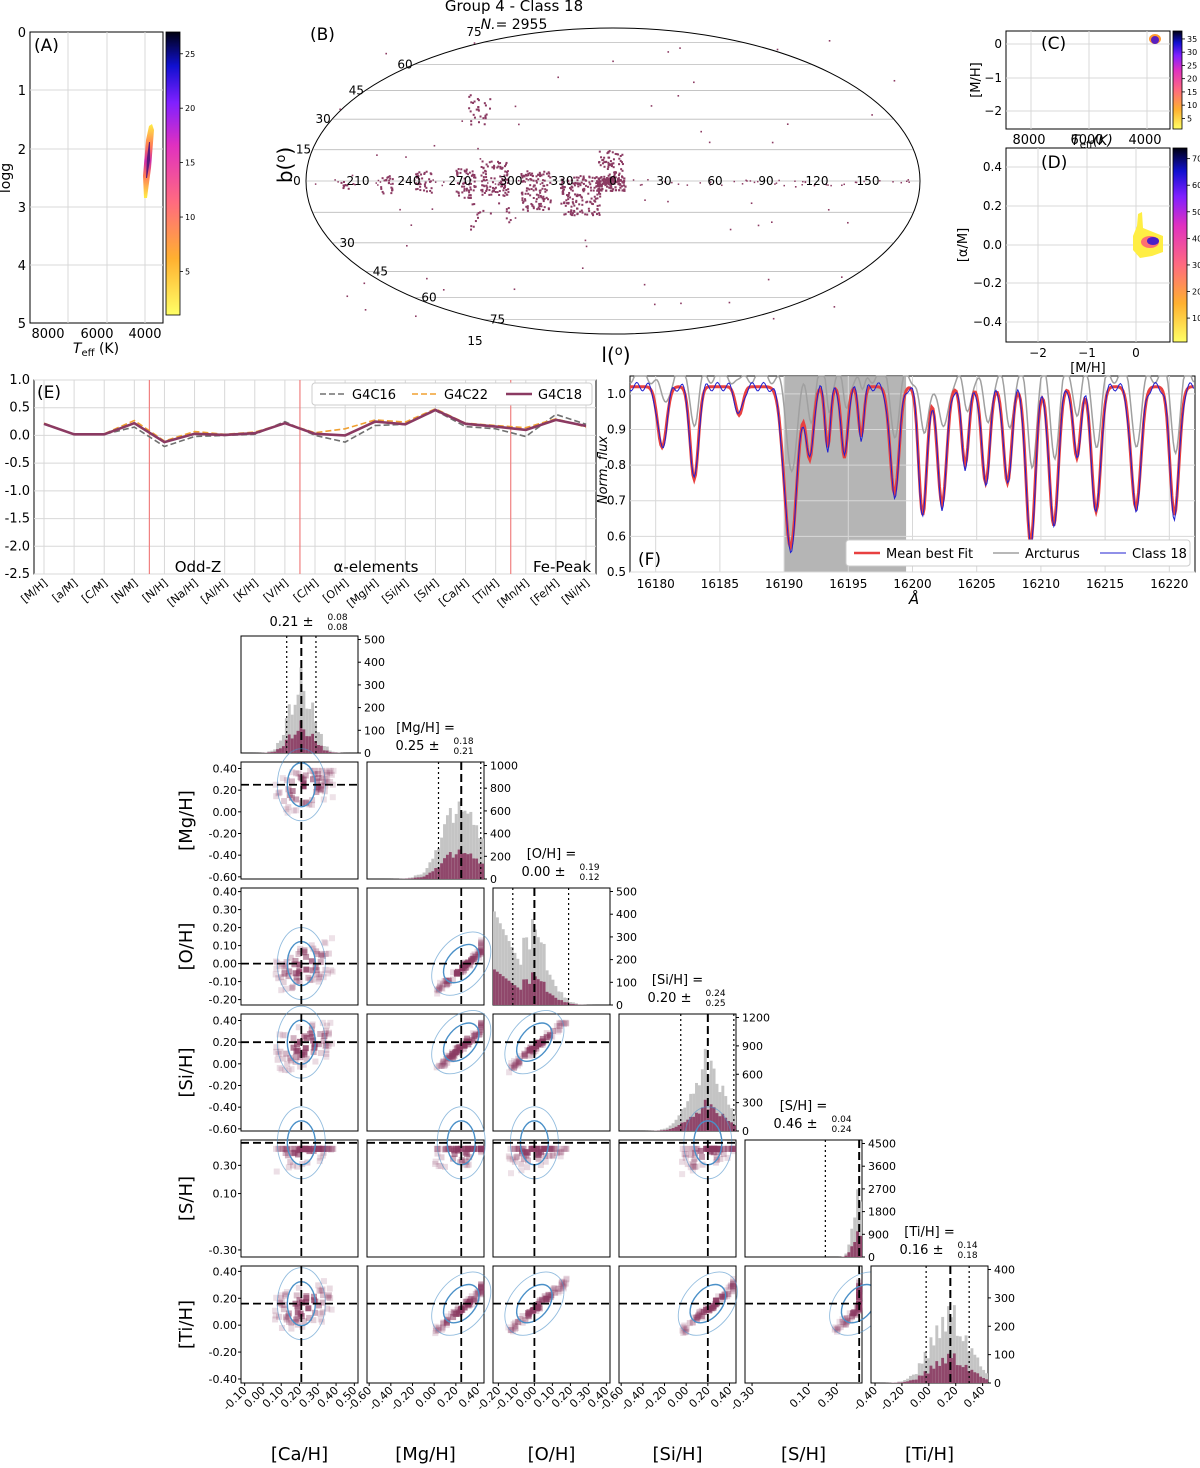 The width and height of the screenshot is (1200, 1468). What do you see at coordinates (784, 584) in the screenshot?
I see `x-tick-label: 16190` at bounding box center [784, 584].